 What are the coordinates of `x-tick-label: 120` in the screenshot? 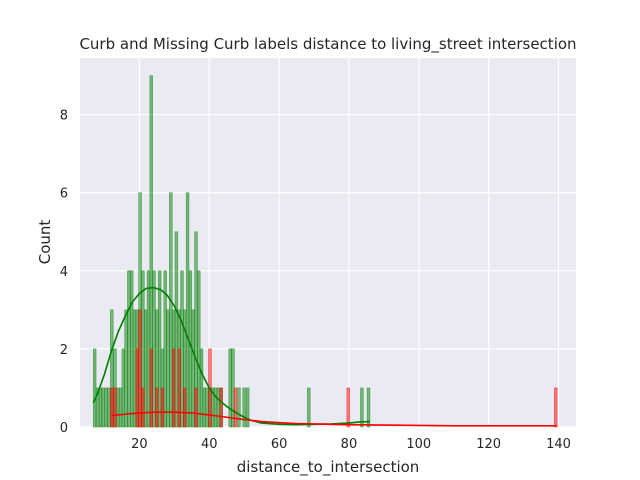 It's located at (488, 444).